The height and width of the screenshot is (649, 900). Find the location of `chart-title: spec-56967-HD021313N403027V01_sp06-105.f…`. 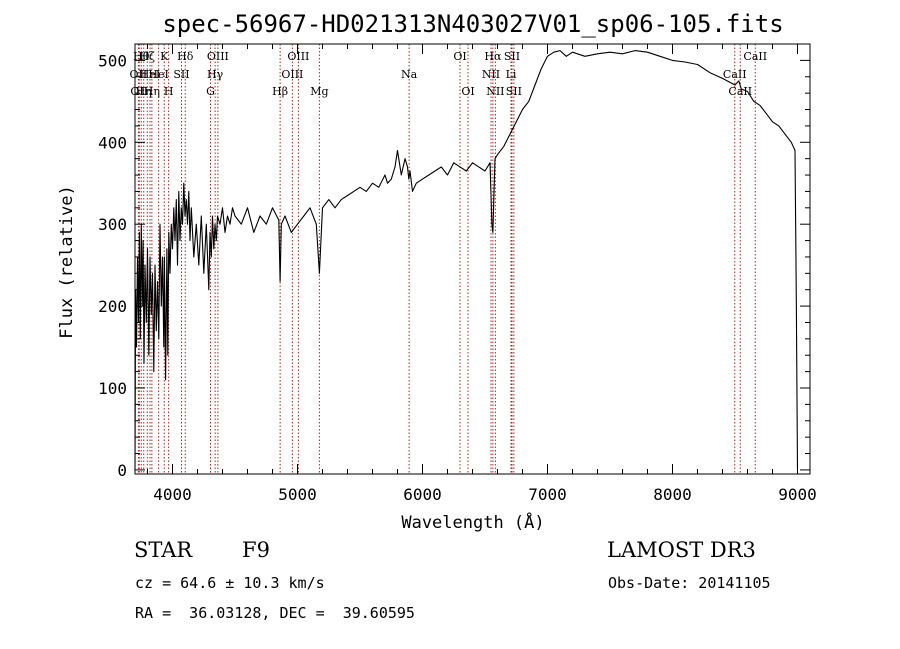

chart-title: spec-56967-HD021313N403027V01_sp06-105.f… is located at coordinates (472, 24).